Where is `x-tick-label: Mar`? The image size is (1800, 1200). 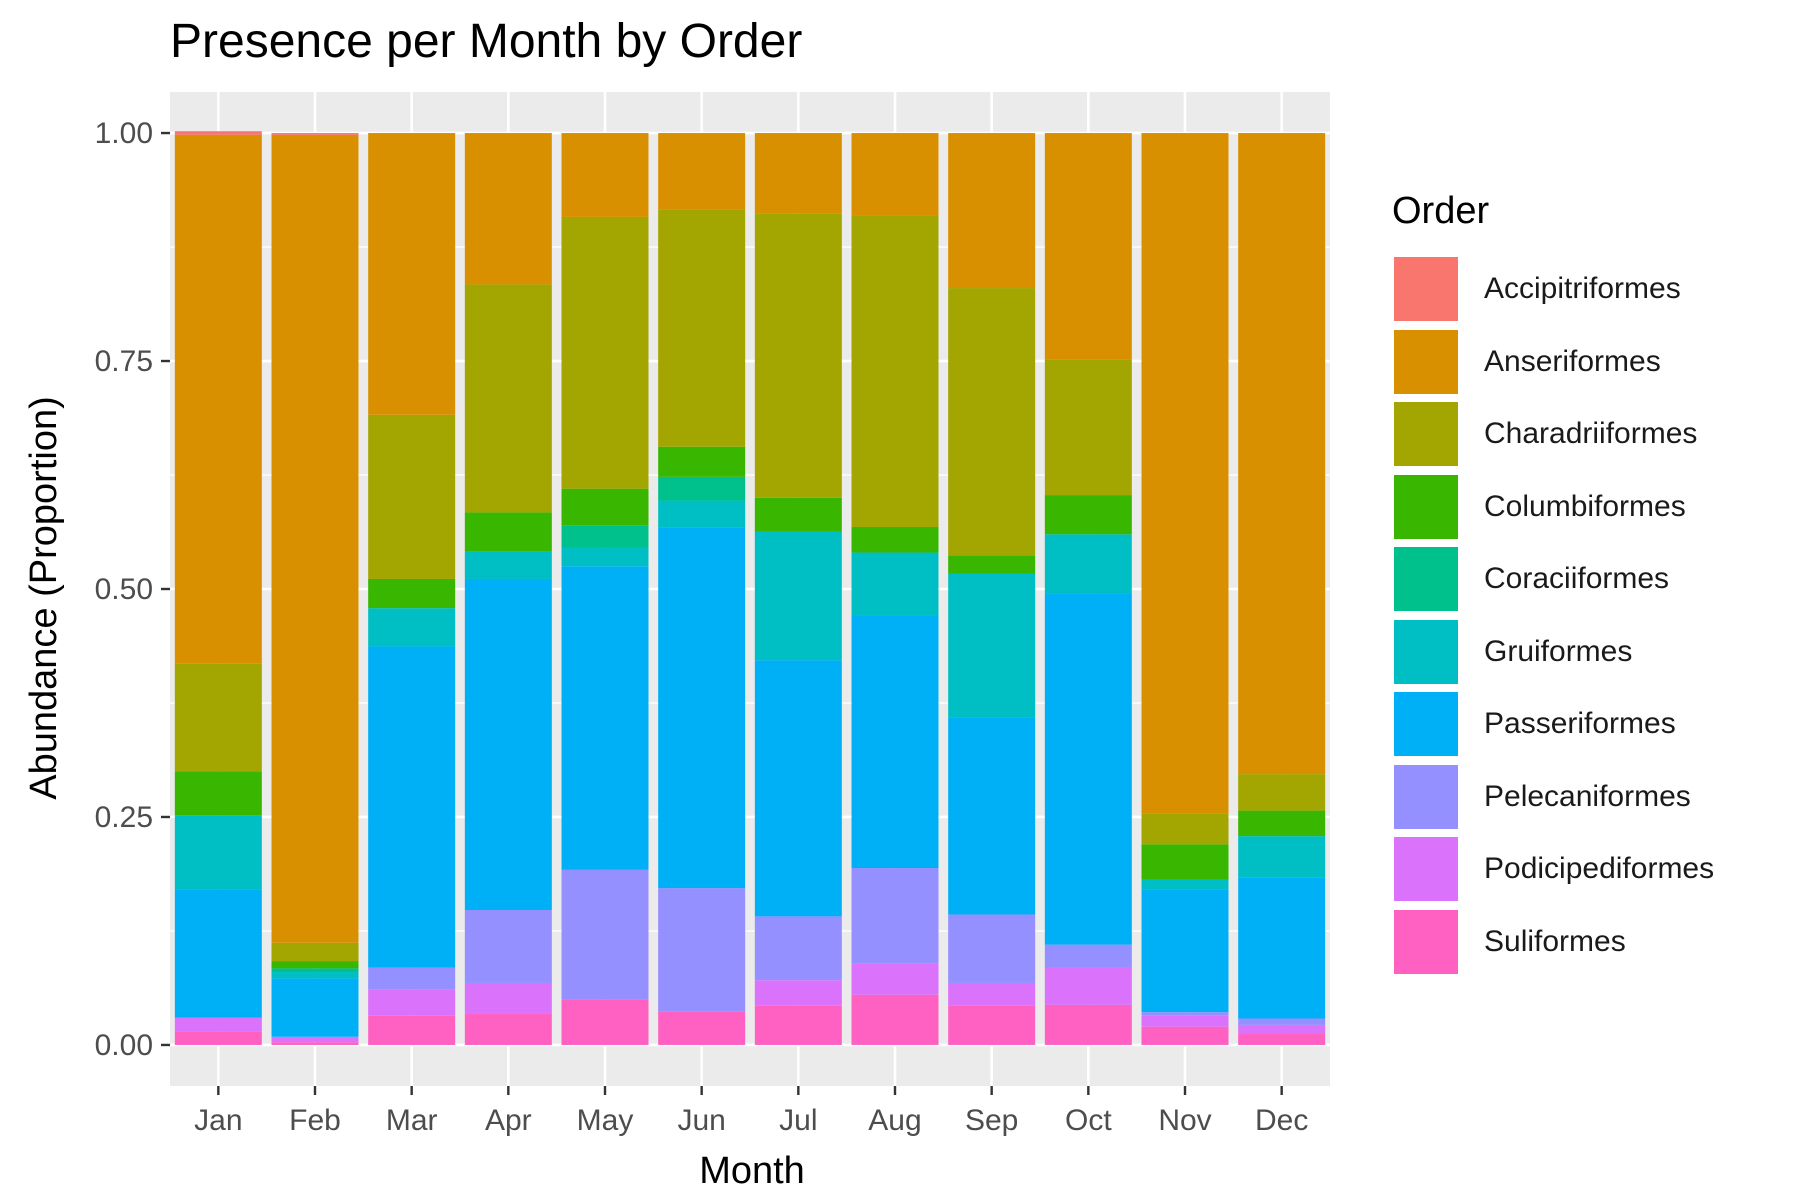
x-tick-label: Mar is located at coordinates (412, 1120).